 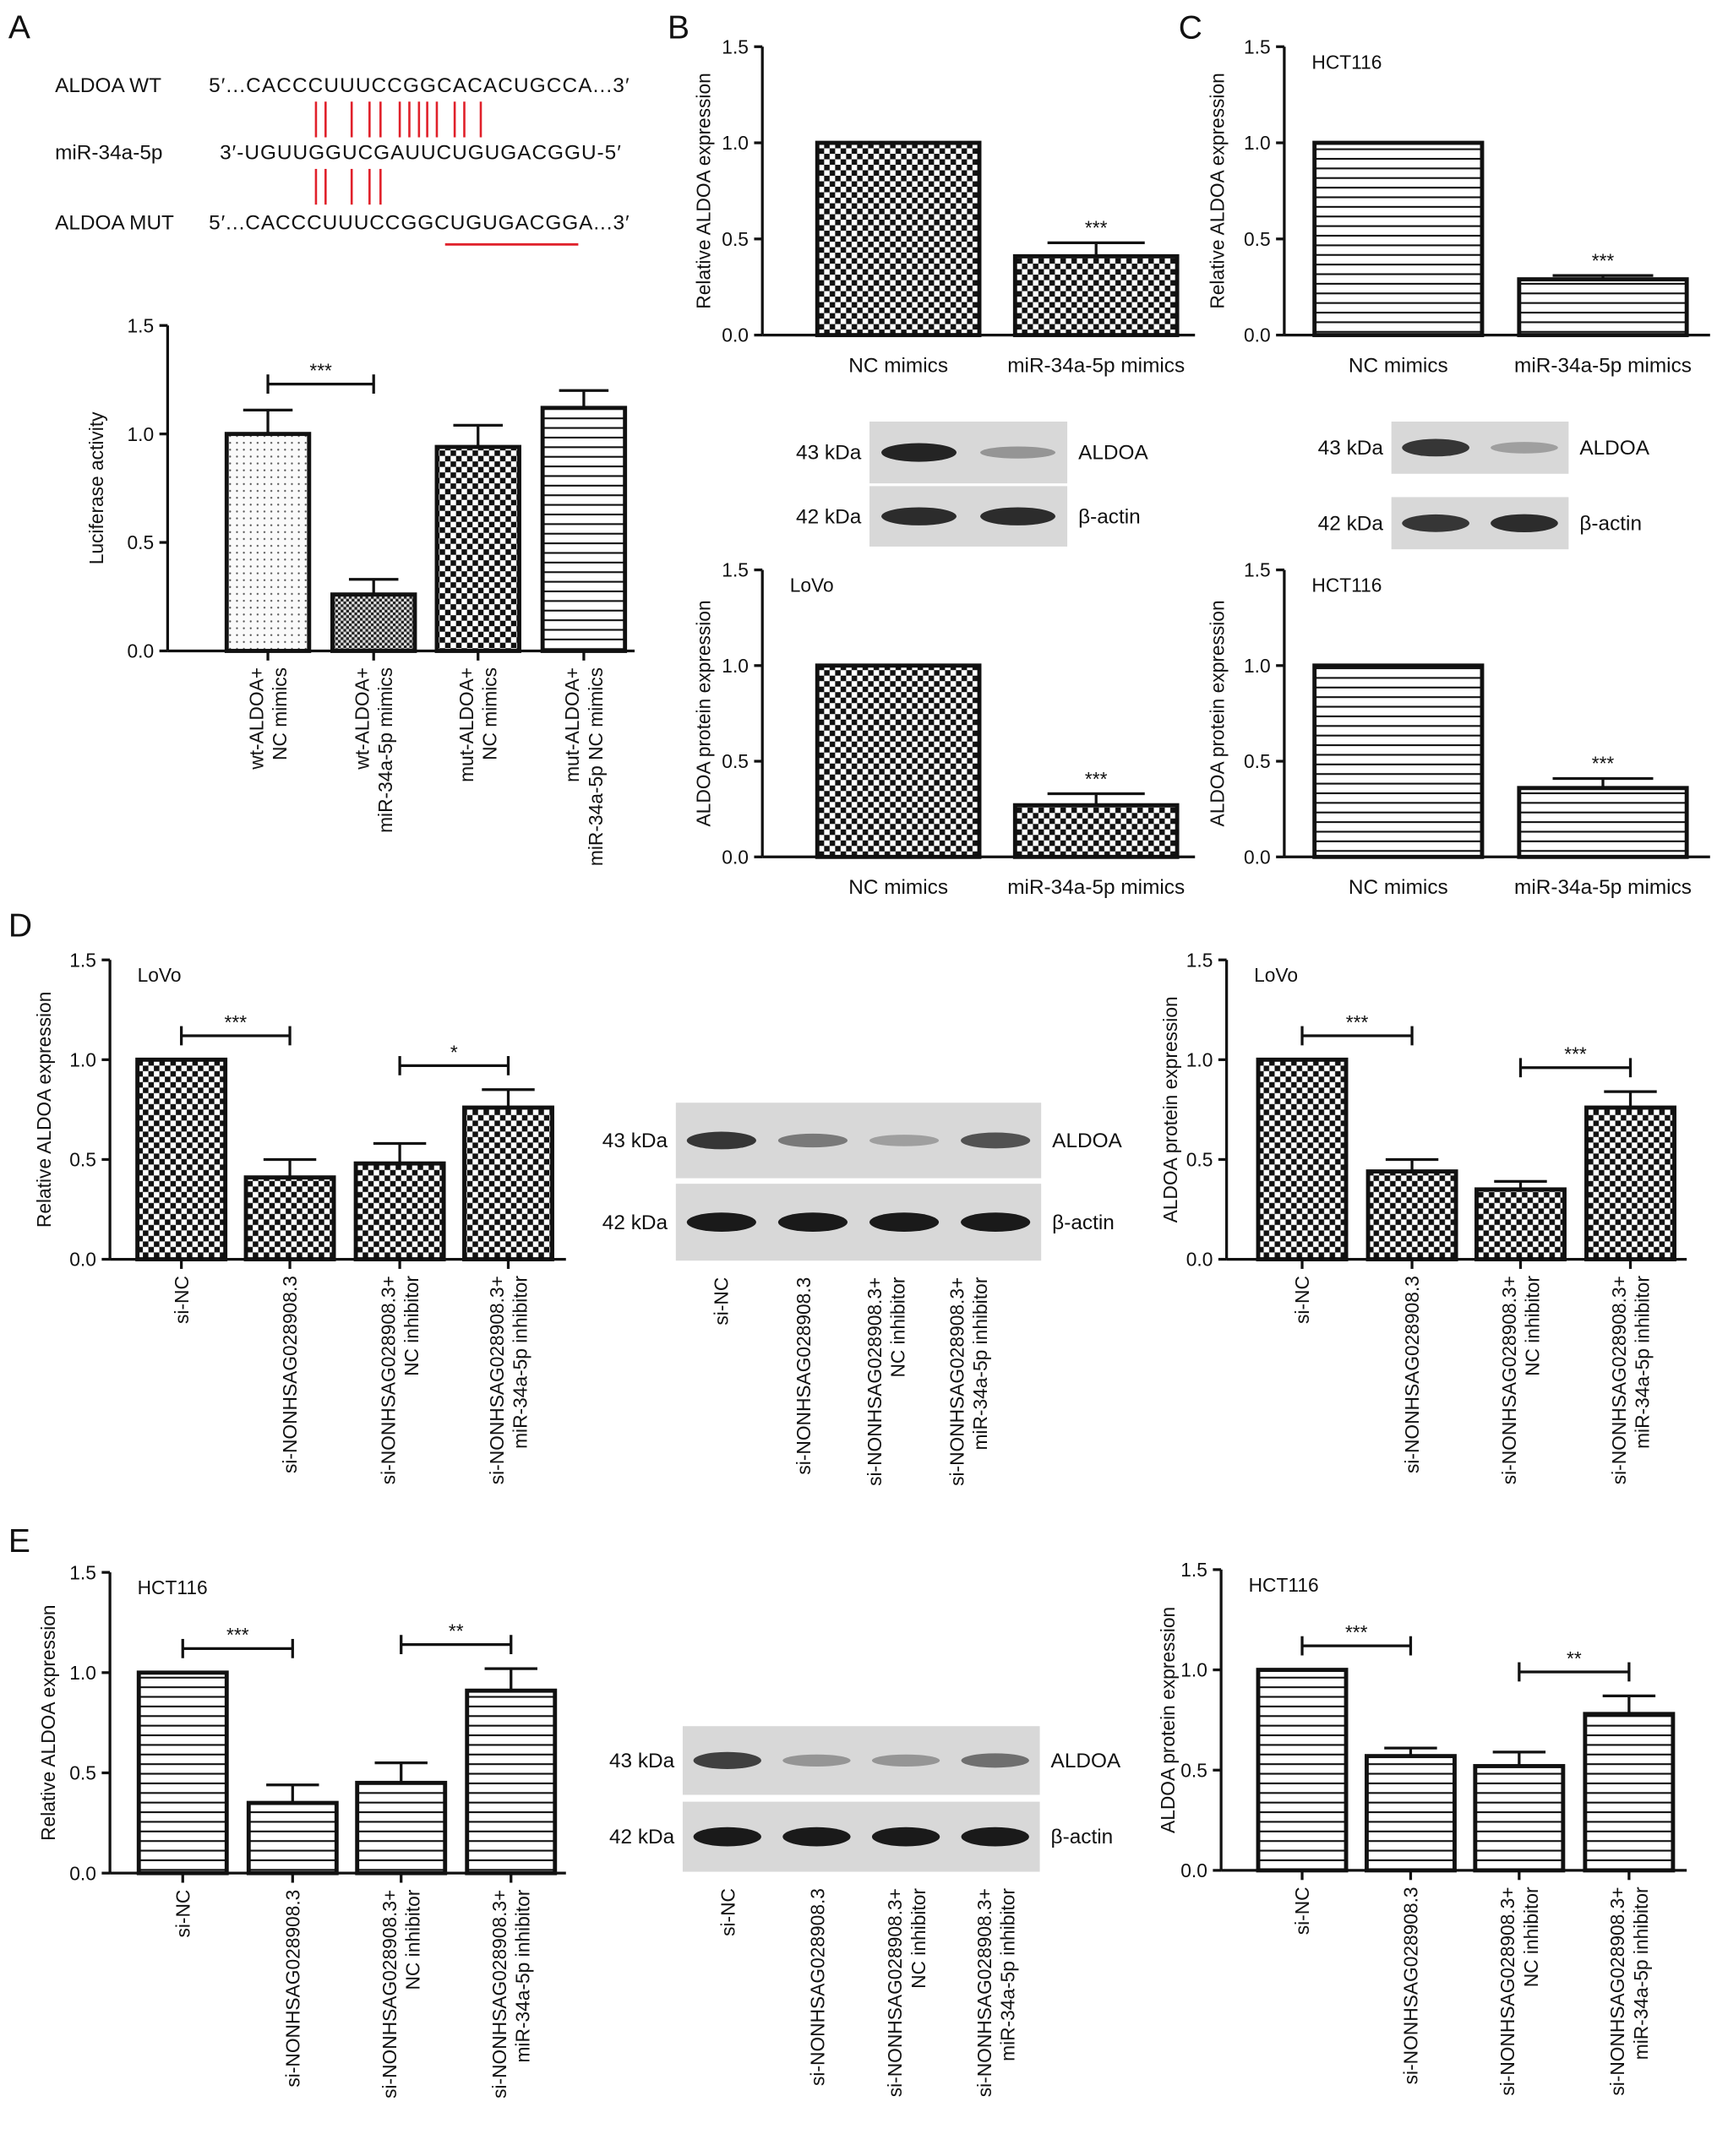 I want to click on panel-letter-b: B, so click(x=679, y=28).